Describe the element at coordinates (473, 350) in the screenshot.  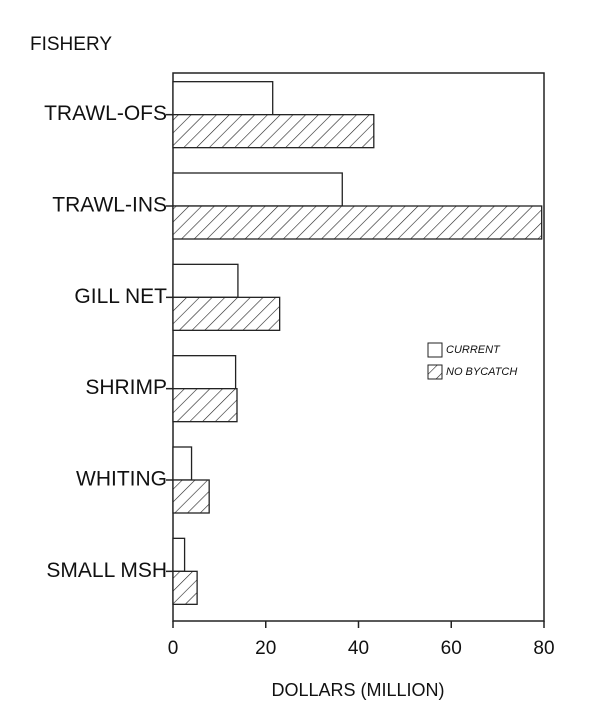
I see `legend-label: CURRENT` at that location.